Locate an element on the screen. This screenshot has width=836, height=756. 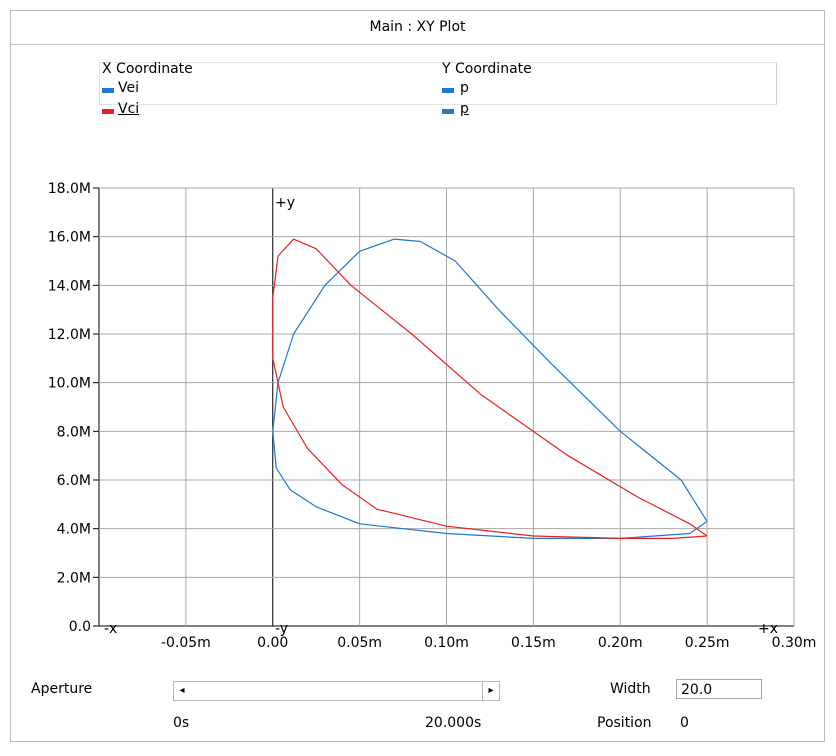
end-time: 20.000s is located at coordinates (453, 723).